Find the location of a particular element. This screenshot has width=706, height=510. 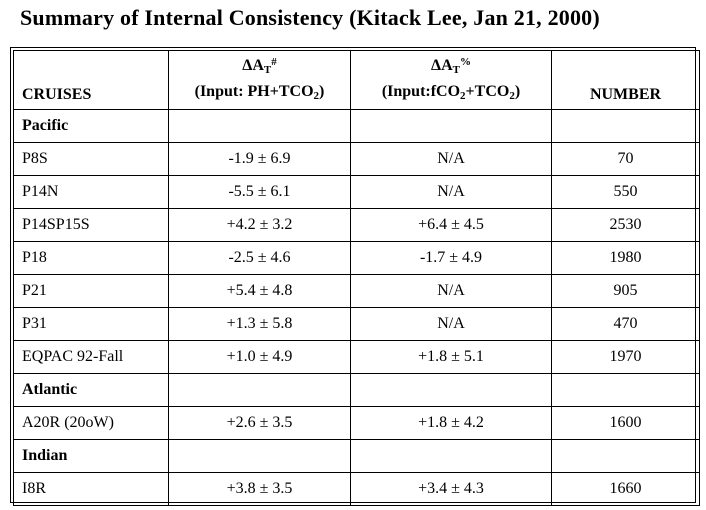

number-cell: 2530 is located at coordinates (625, 225).